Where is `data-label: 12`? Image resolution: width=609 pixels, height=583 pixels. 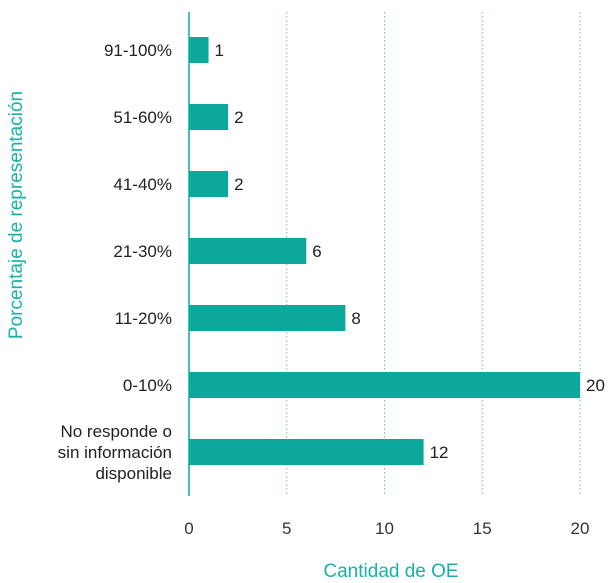 data-label: 12 is located at coordinates (439, 452).